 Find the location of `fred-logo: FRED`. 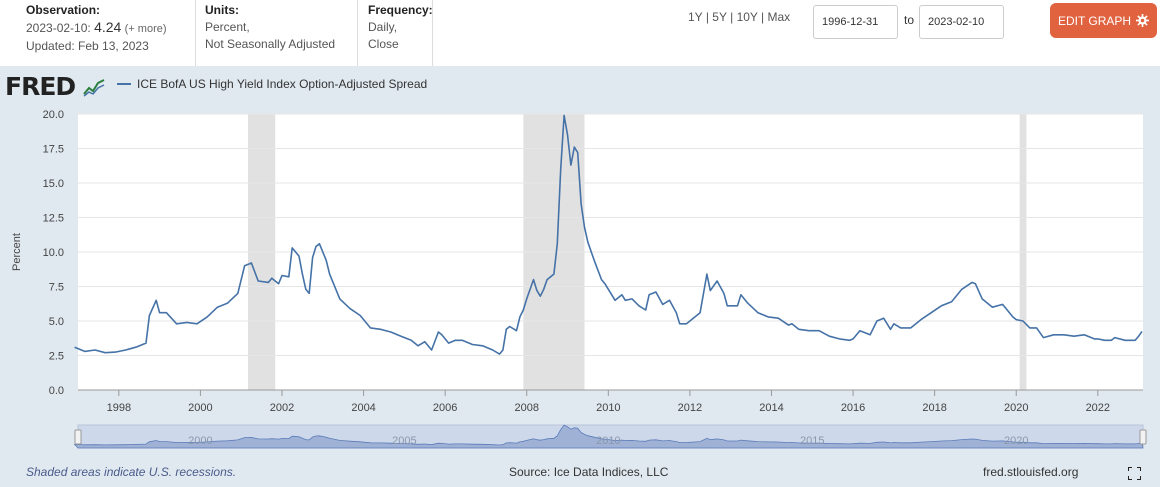

fred-logo: FRED is located at coordinates (55, 86).